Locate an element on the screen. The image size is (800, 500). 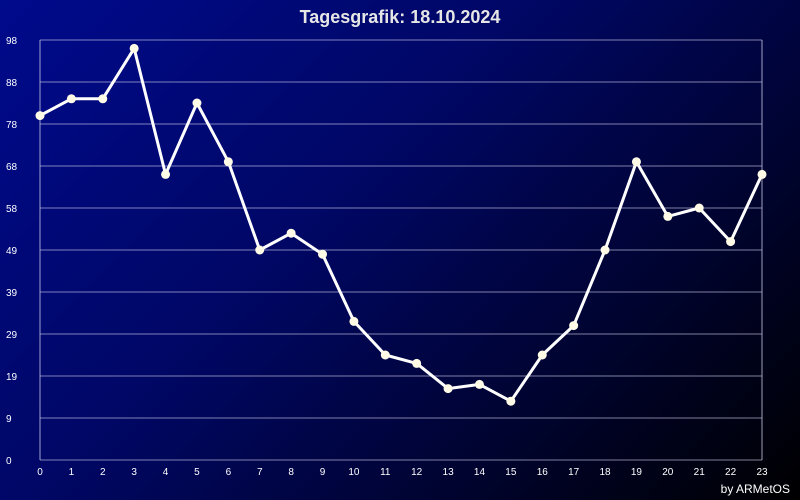
x-tick-label: 9 is located at coordinates (323, 472).